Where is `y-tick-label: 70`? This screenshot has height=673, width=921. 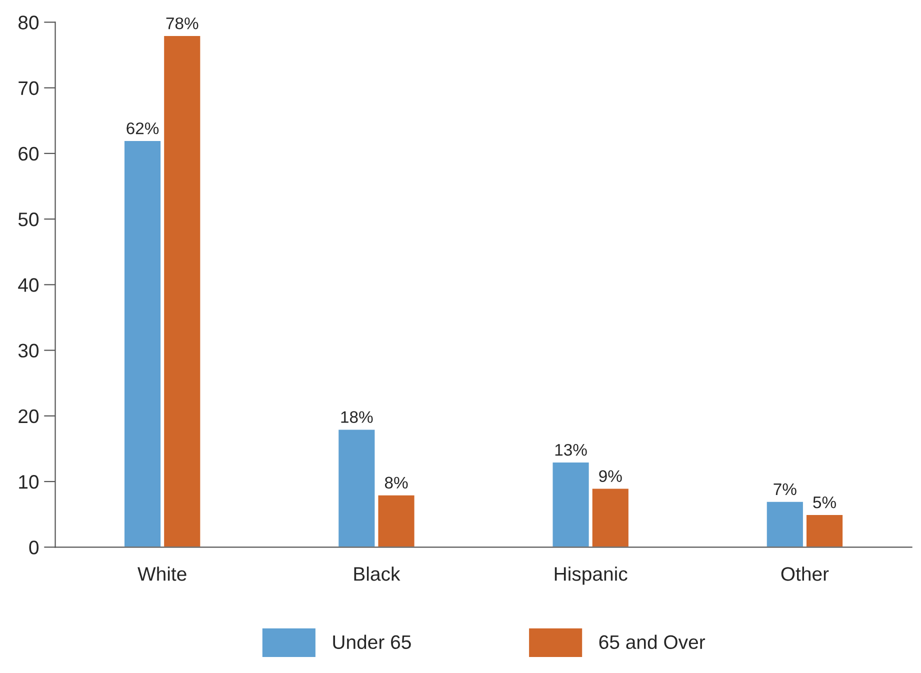
y-tick-label: 70 is located at coordinates (28, 88).